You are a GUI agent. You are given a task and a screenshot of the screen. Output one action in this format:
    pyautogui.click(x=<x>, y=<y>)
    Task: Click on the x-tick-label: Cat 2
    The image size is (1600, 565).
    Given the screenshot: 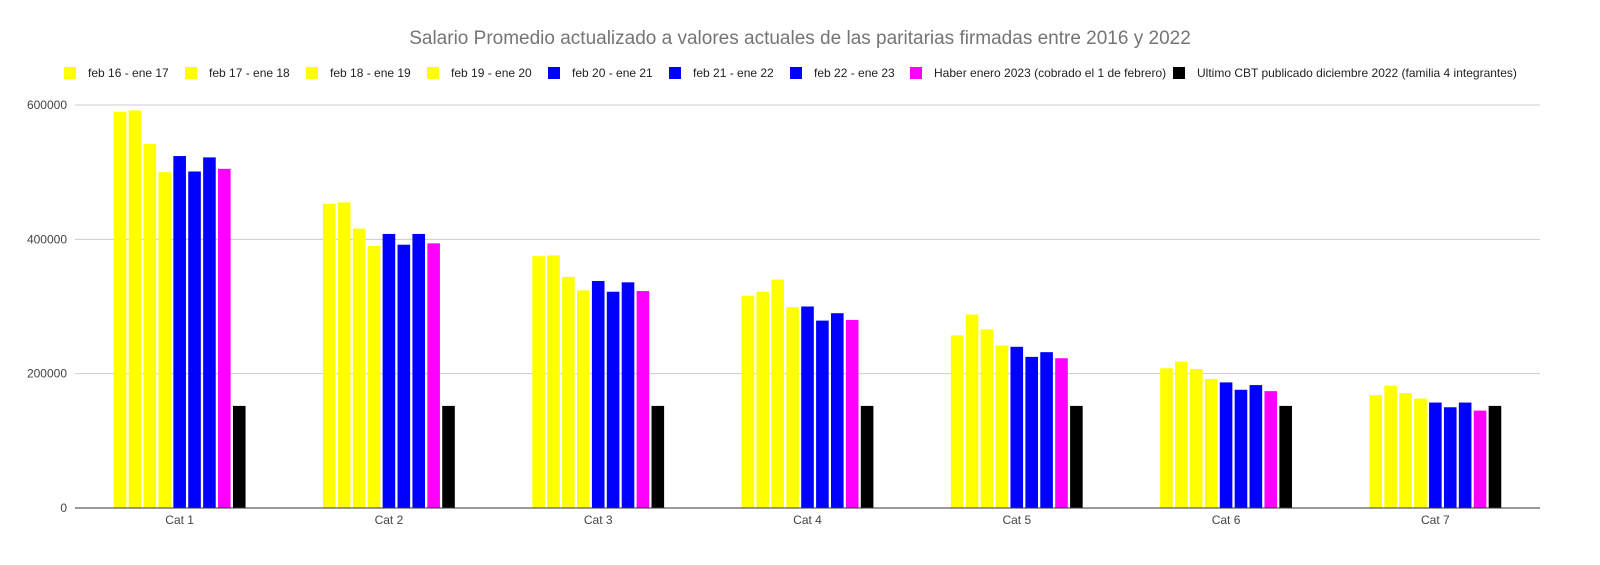 What is the action you would take?
    pyautogui.click(x=389, y=520)
    